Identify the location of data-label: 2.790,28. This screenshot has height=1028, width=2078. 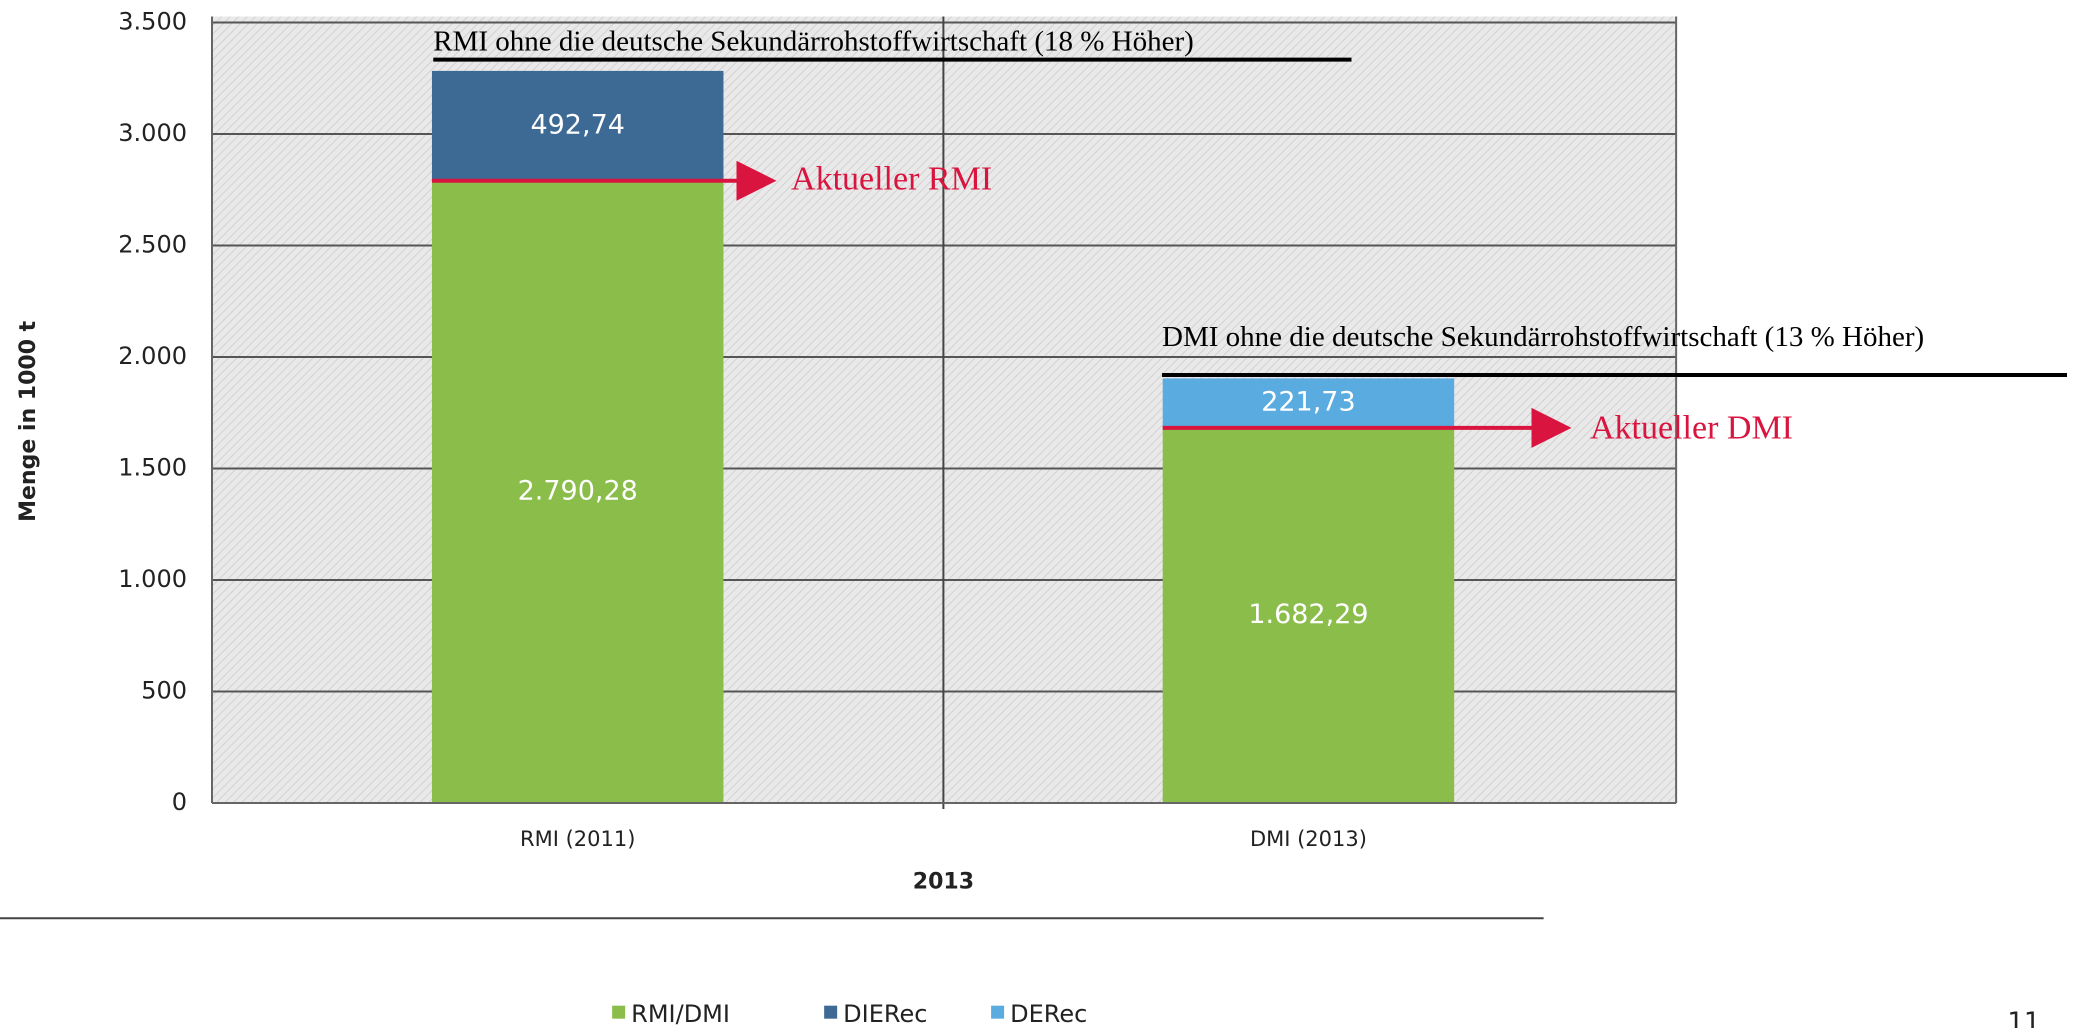
(578, 490).